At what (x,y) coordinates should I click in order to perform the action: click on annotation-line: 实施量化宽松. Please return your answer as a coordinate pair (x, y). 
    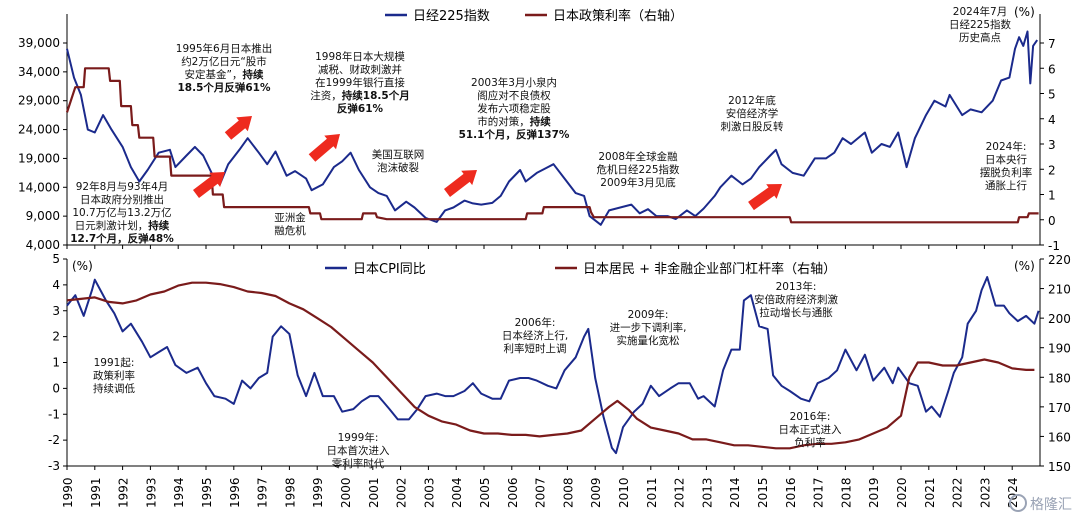
    Looking at the image, I should click on (648, 340).